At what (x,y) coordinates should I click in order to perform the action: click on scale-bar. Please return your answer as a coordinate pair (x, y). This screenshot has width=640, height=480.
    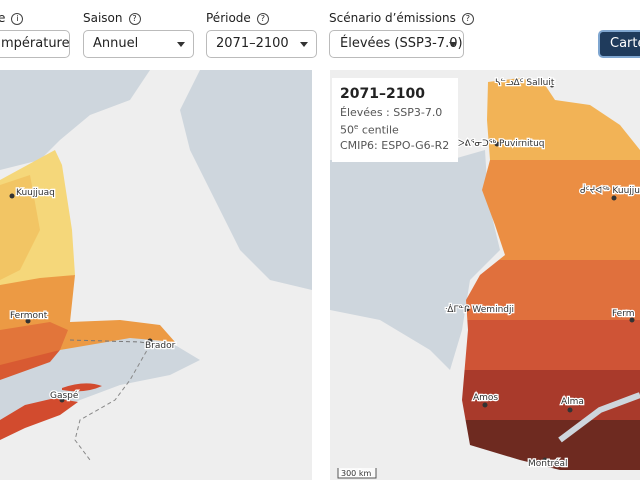
    Looking at the image, I should click on (357, 473).